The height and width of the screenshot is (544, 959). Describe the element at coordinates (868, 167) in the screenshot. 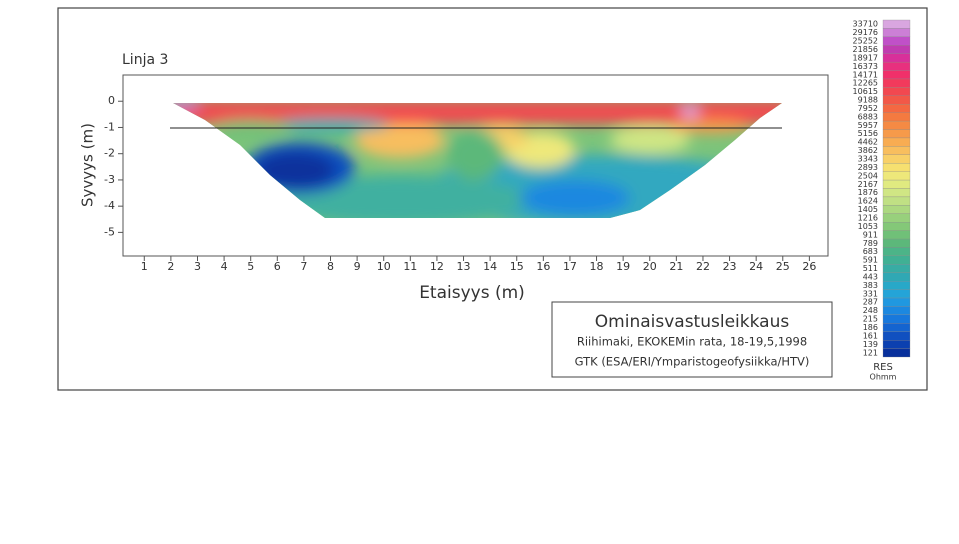

I see `colorbar-label: 2893` at that location.